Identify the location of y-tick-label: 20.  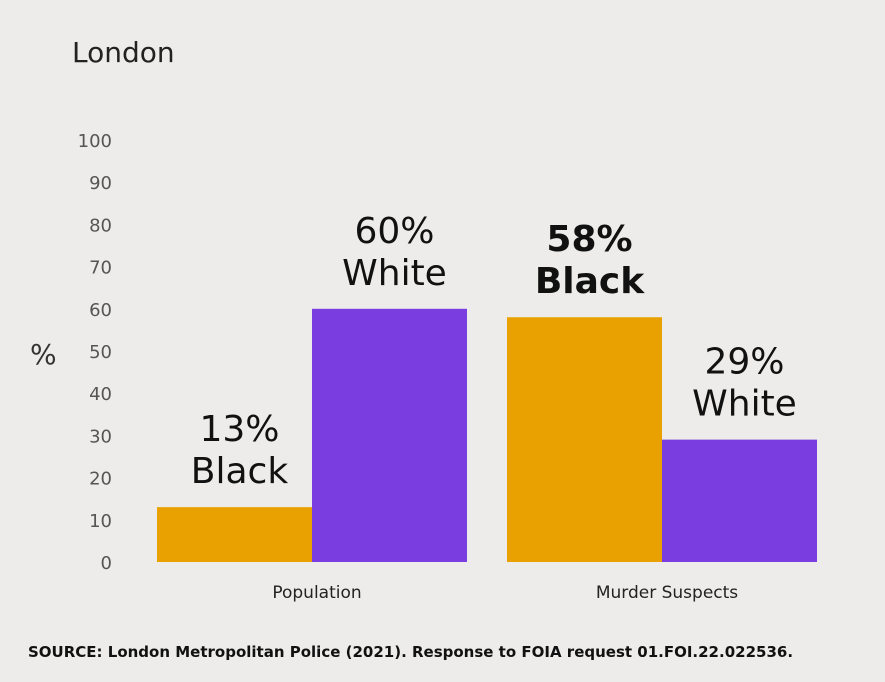
(100, 479).